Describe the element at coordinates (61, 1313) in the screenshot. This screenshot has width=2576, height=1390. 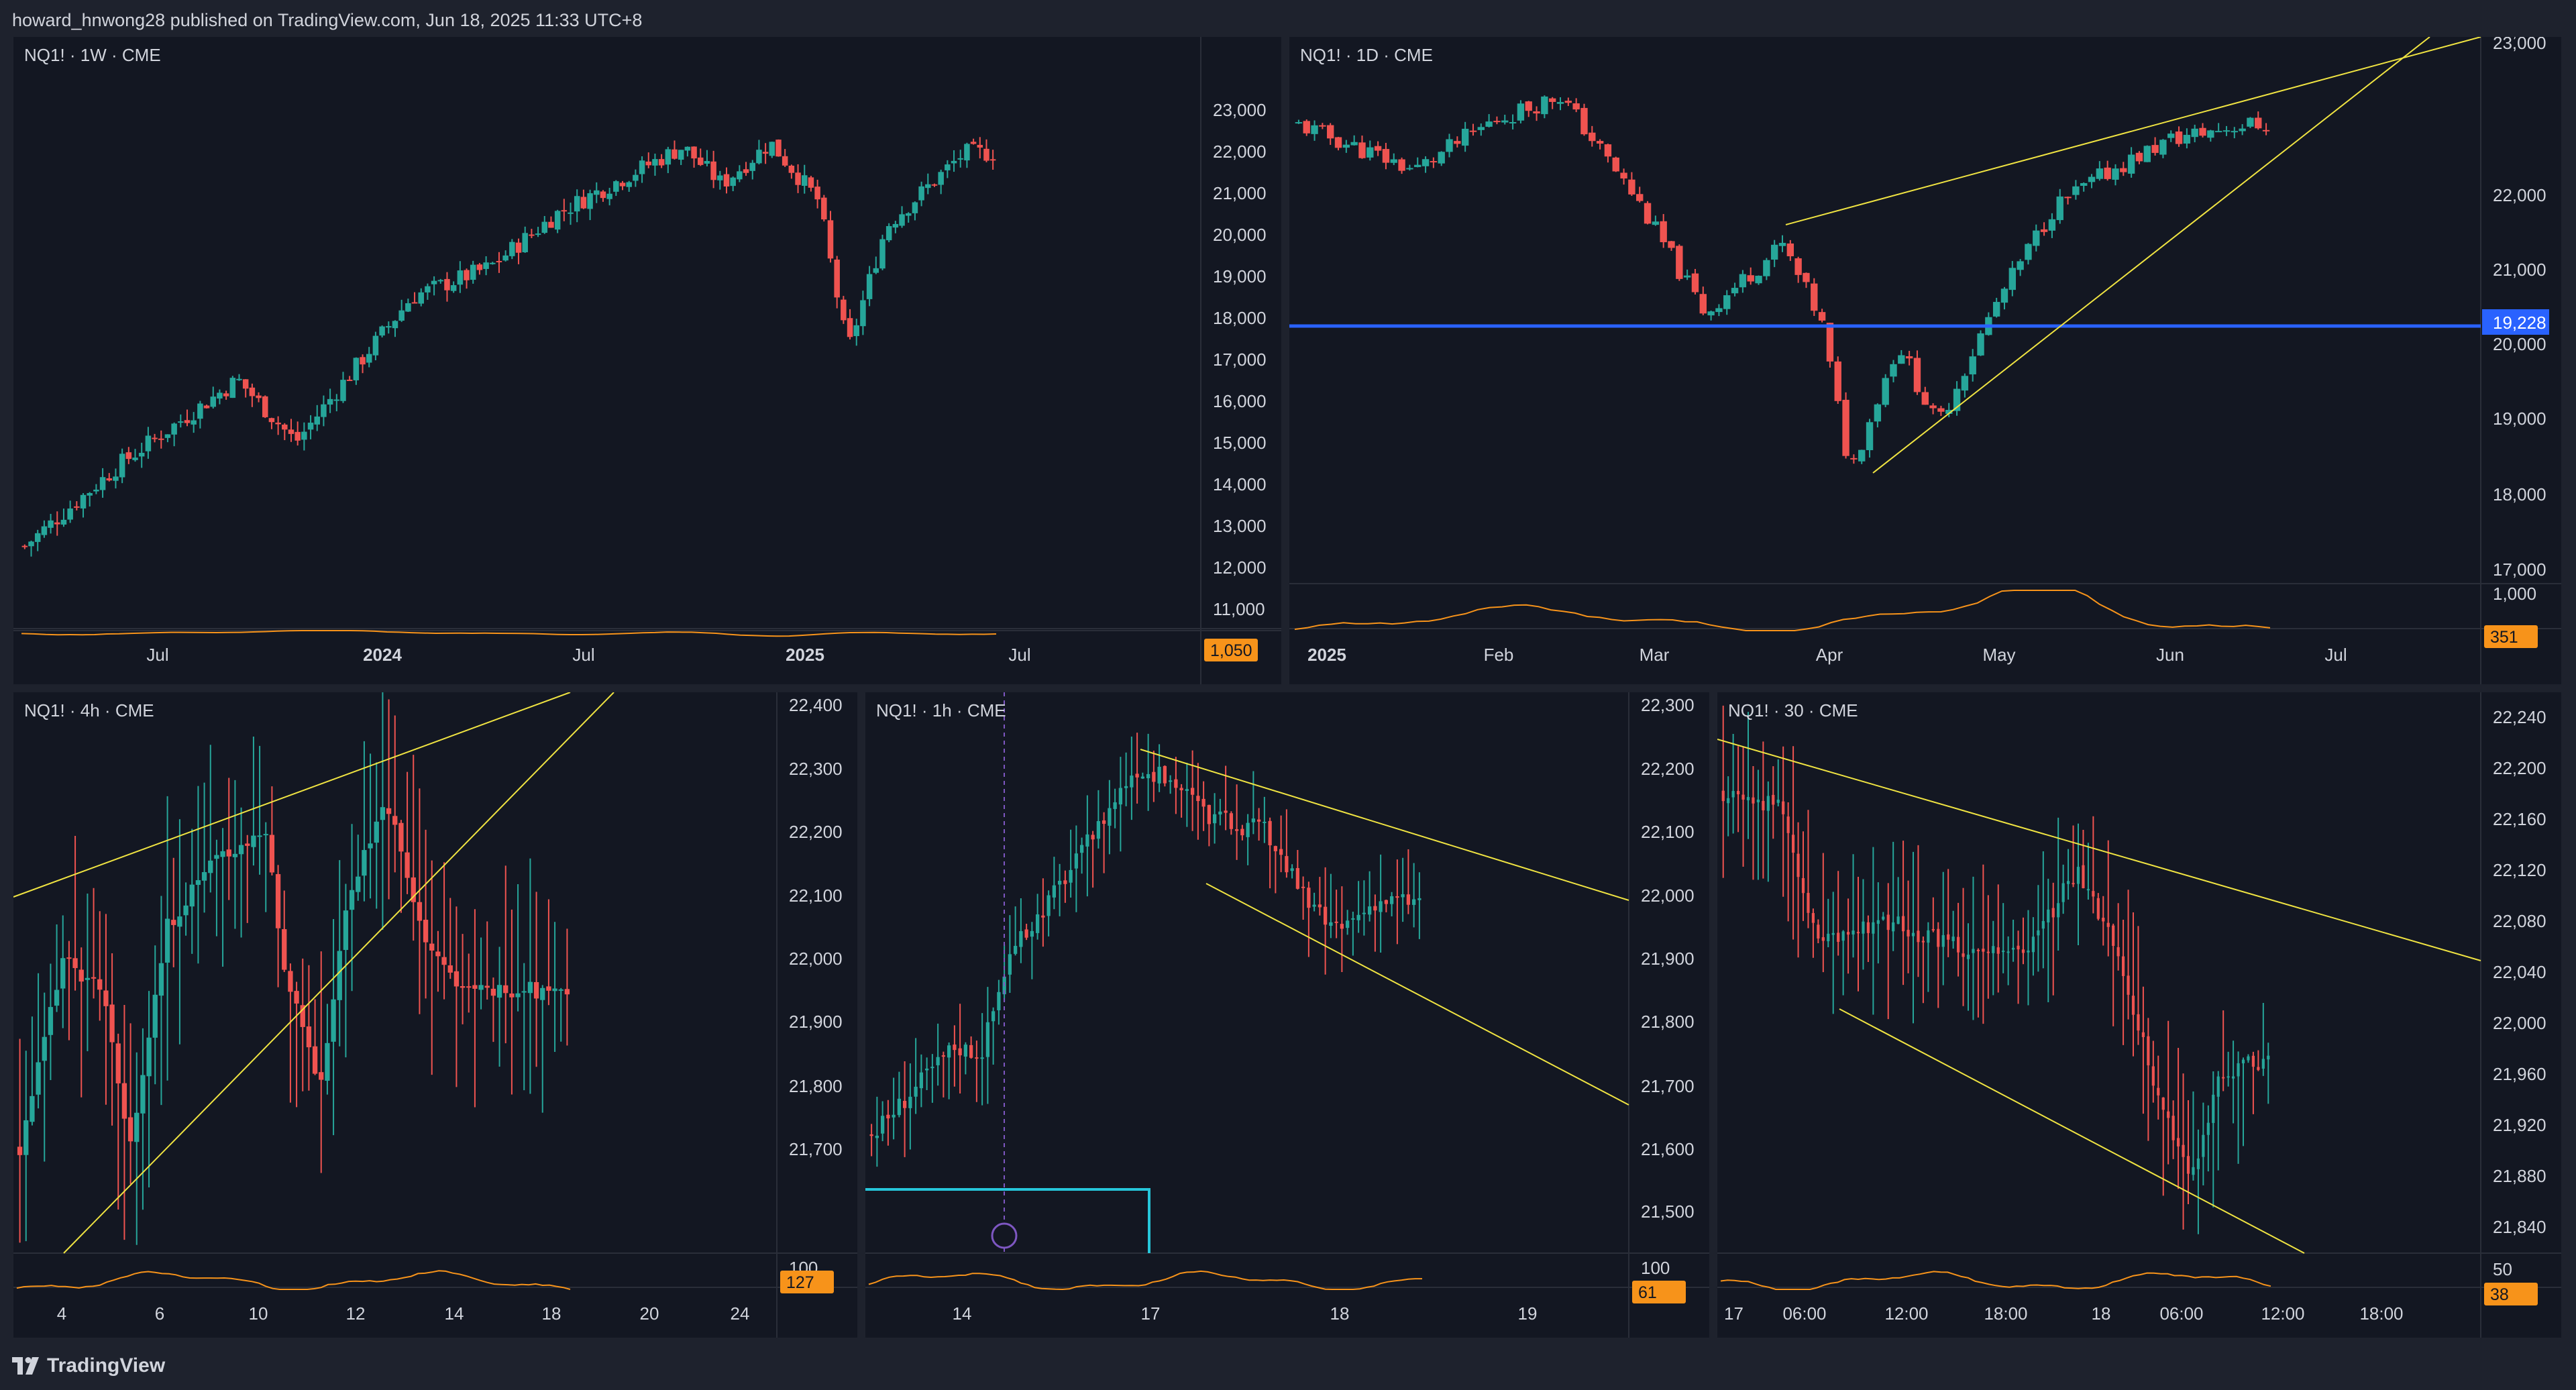
I see `time-tick-label: 4` at that location.